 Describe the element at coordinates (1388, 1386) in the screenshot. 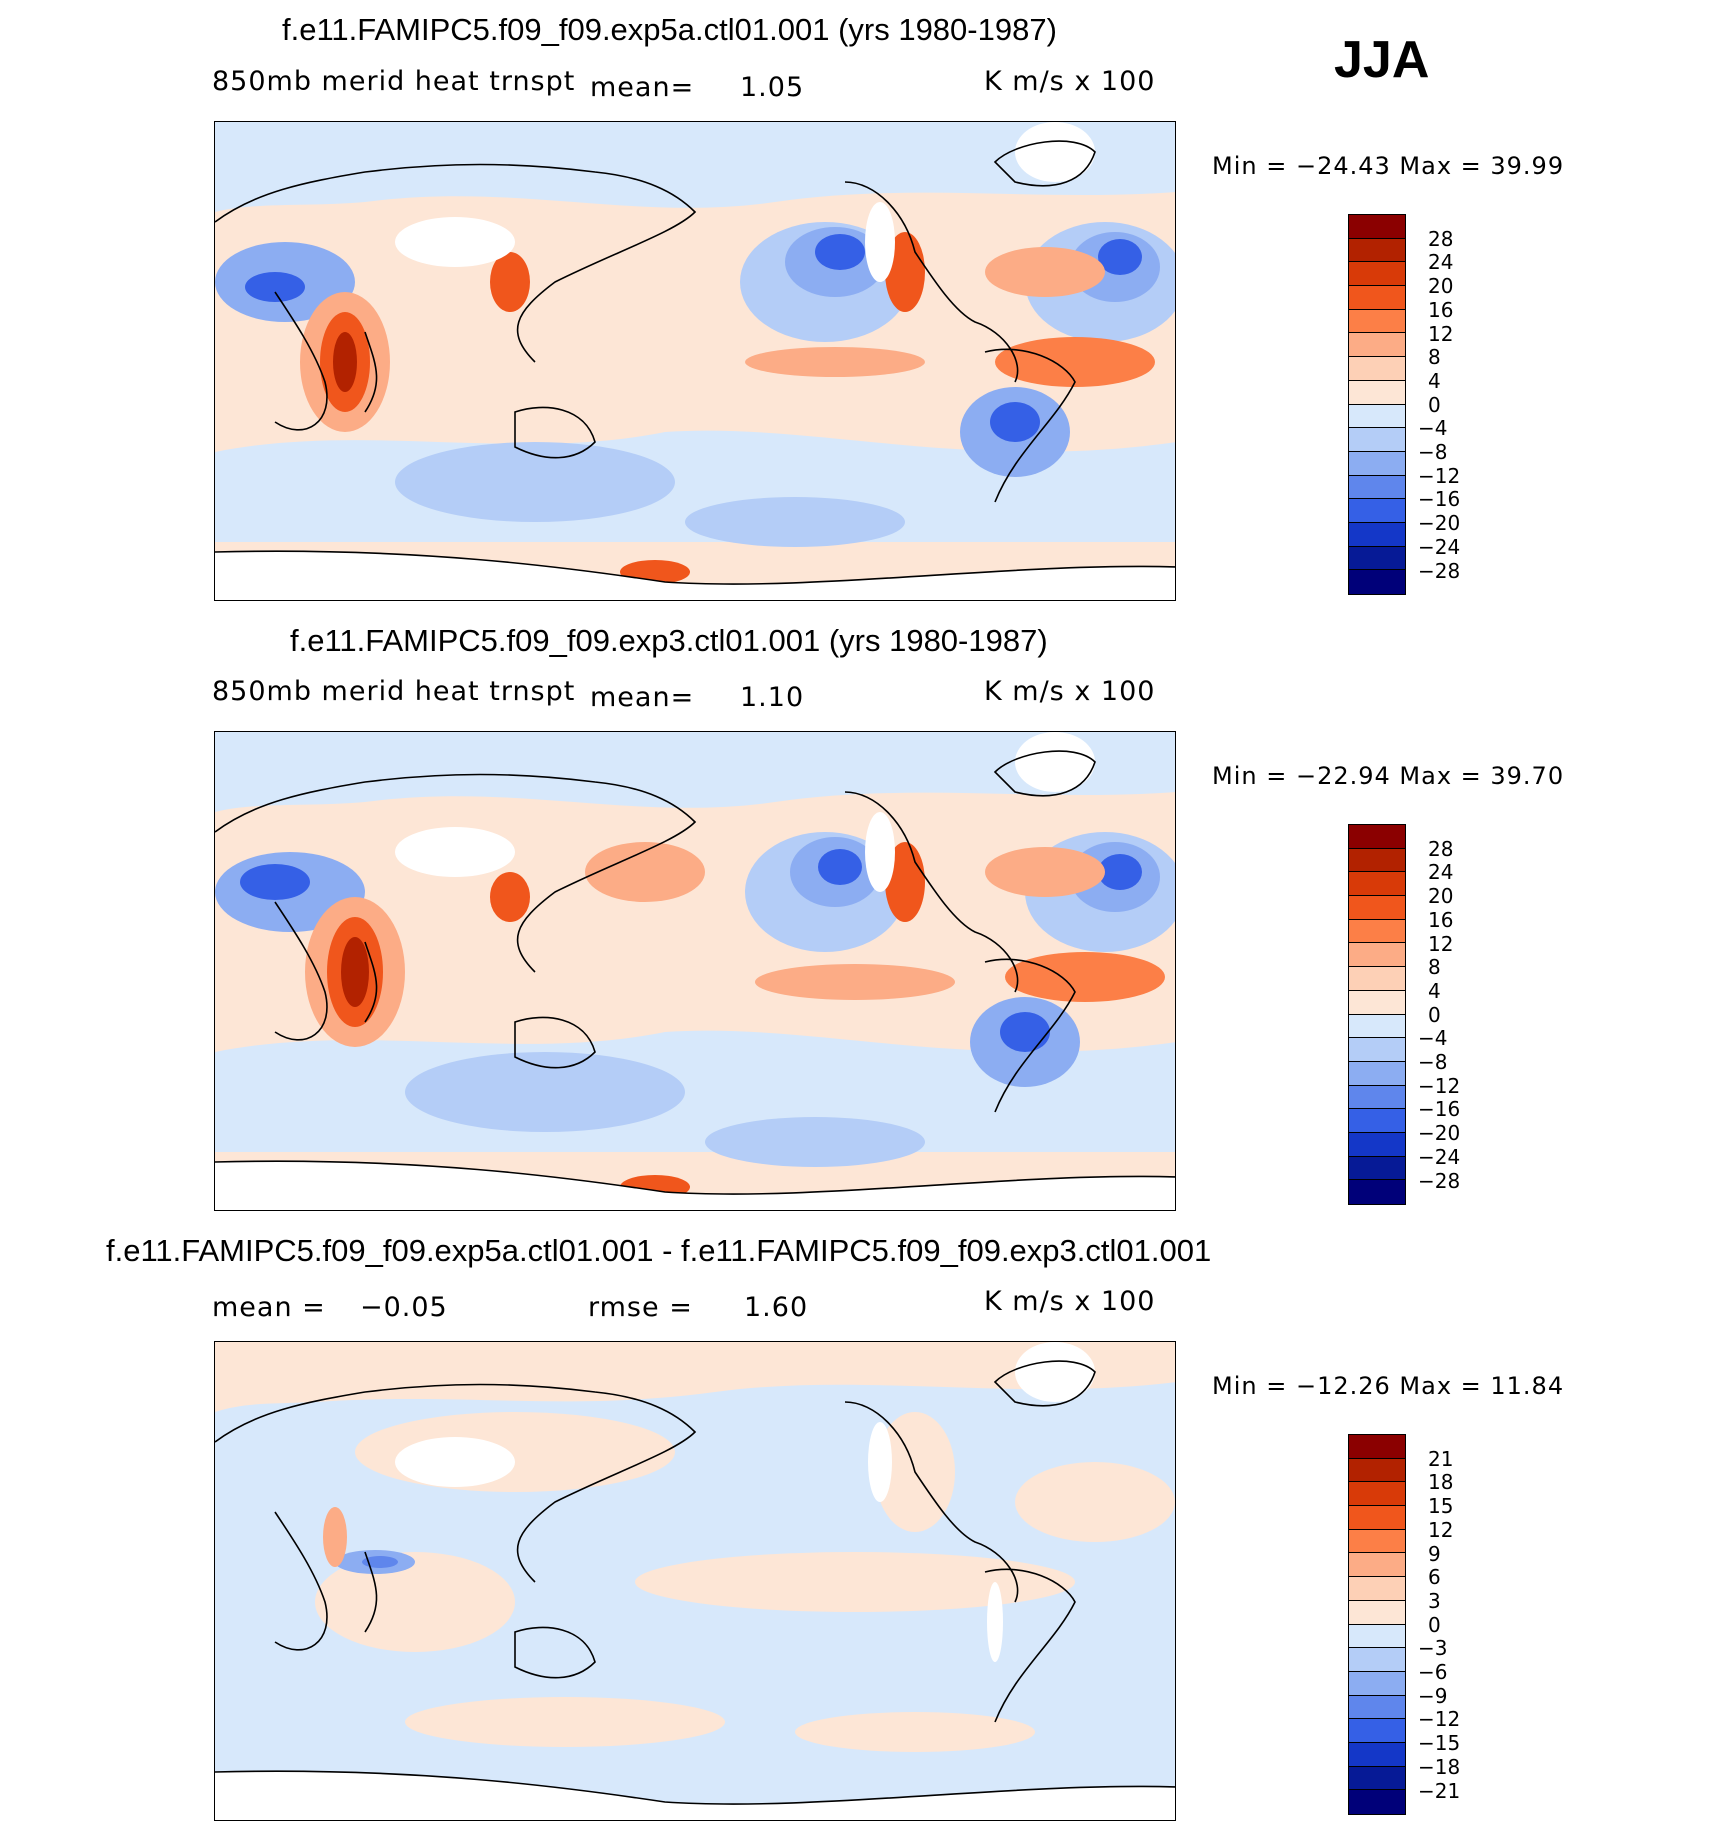

I see `panel-3-minmax: Min = −12.26 Max = 11.84` at that location.